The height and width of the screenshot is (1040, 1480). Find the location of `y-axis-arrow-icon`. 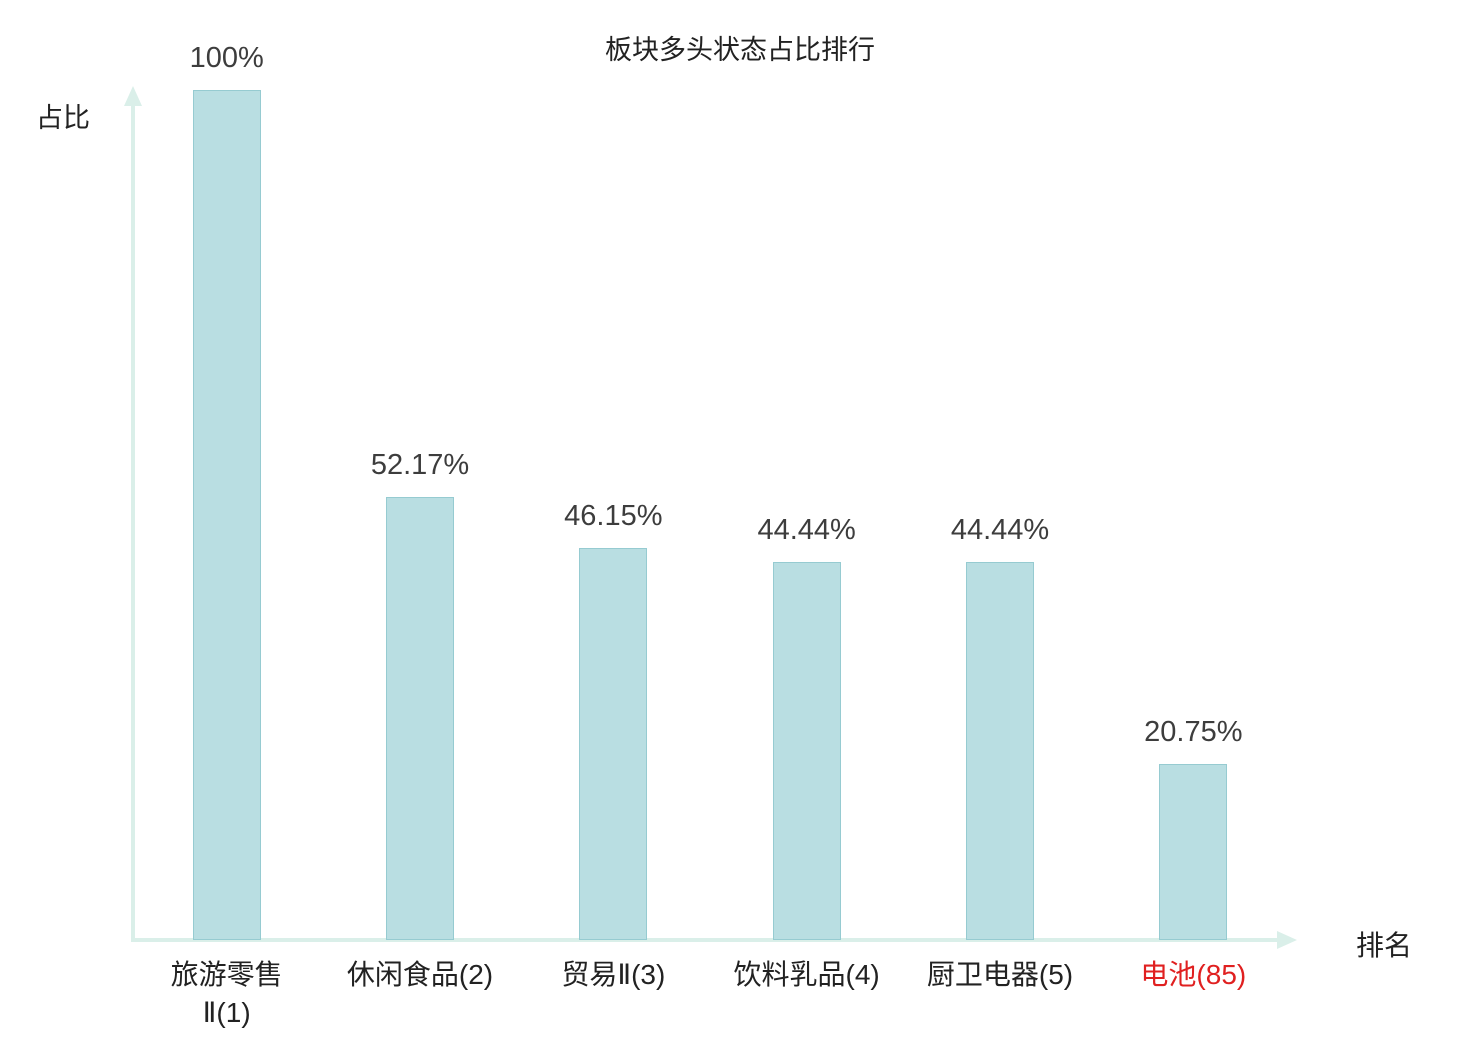

y-axis-arrow-icon is located at coordinates (133, 96).